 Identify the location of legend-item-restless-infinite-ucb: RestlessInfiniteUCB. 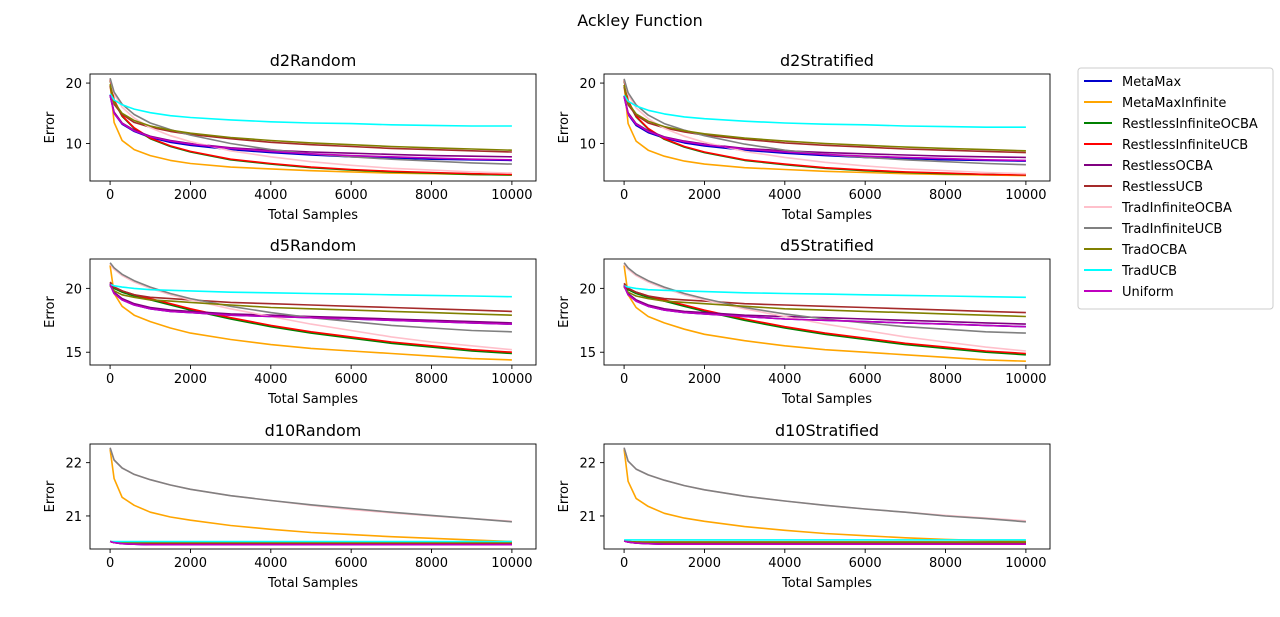
(1166, 145).